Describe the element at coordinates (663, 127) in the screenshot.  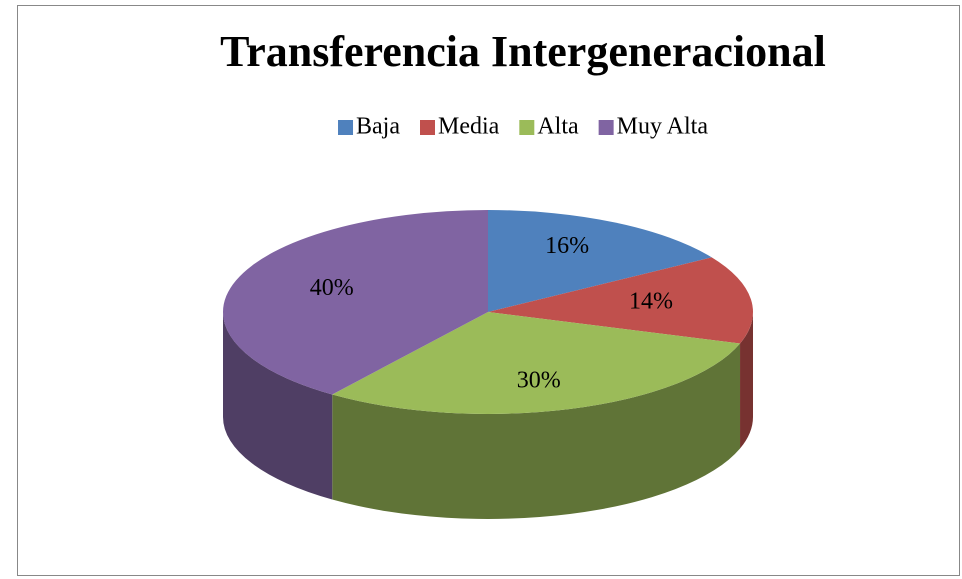
I see `legend-label: Muy Alta` at that location.